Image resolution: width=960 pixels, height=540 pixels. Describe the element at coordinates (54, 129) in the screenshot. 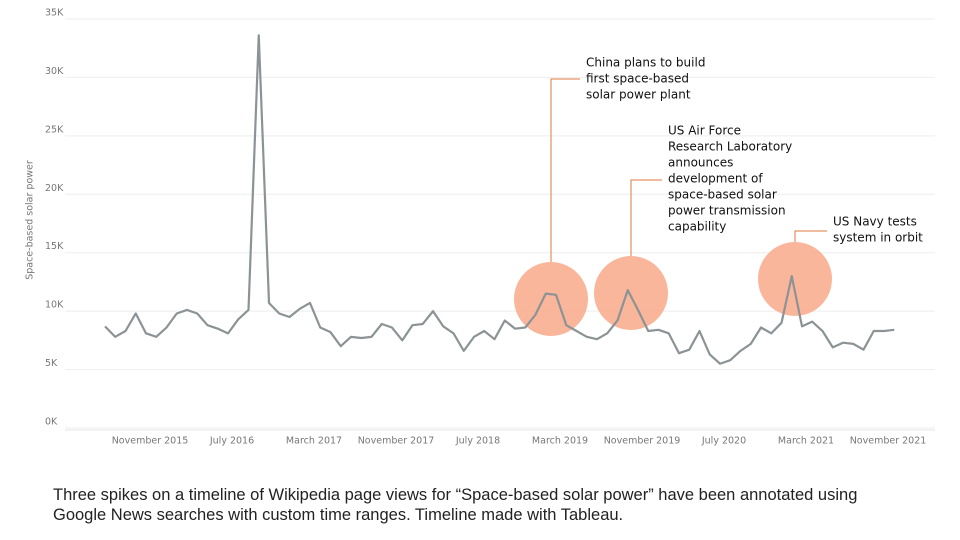

I see `y-tick-label: 25K` at that location.